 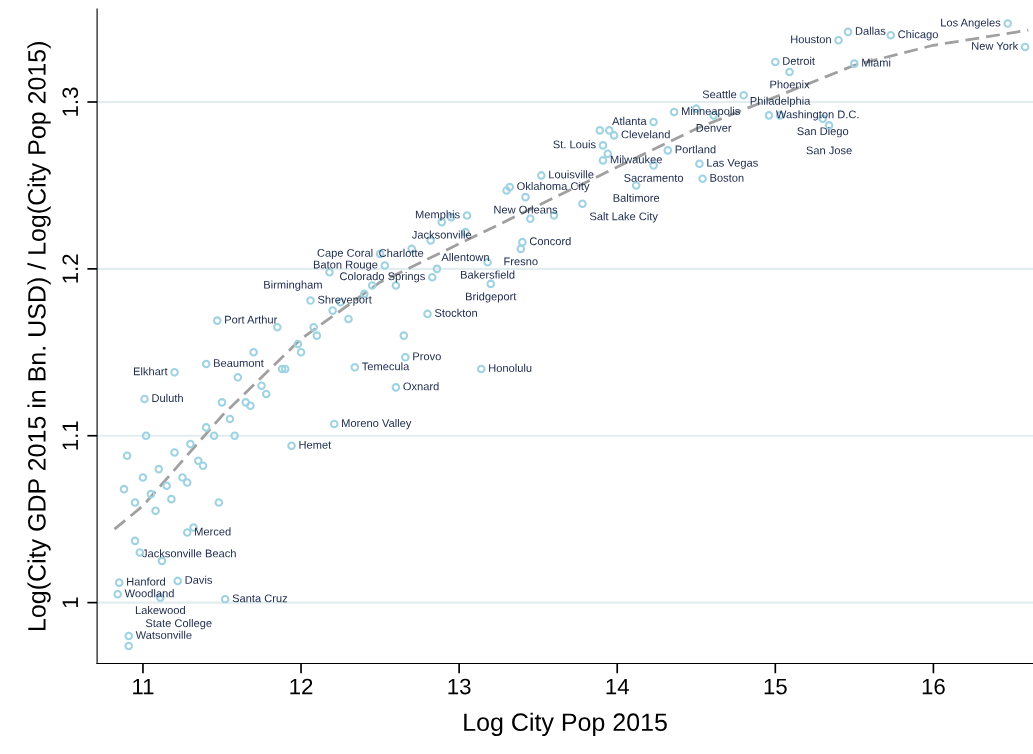 I want to click on annotation: Dallas, so click(x=870, y=30).